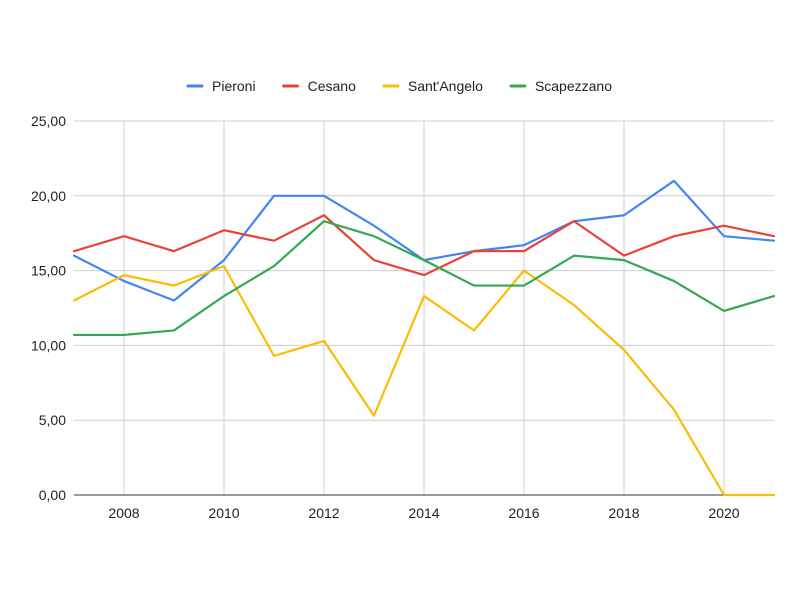 The width and height of the screenshot is (800, 605). What do you see at coordinates (523, 513) in the screenshot?
I see `x-tick-label: 2016` at bounding box center [523, 513].